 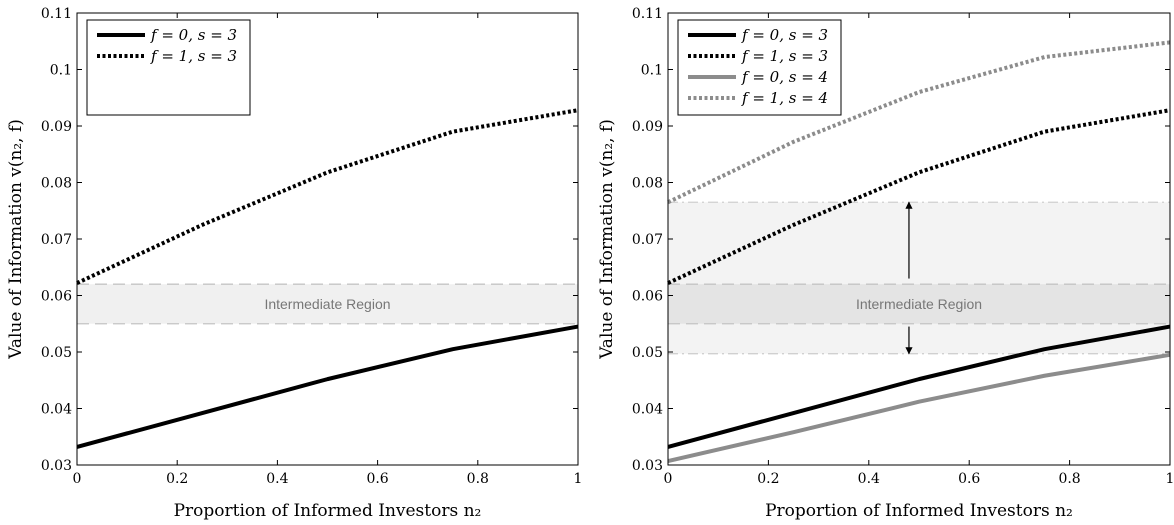 What do you see at coordinates (168, 67) in the screenshot?
I see `legend-box` at bounding box center [168, 67].